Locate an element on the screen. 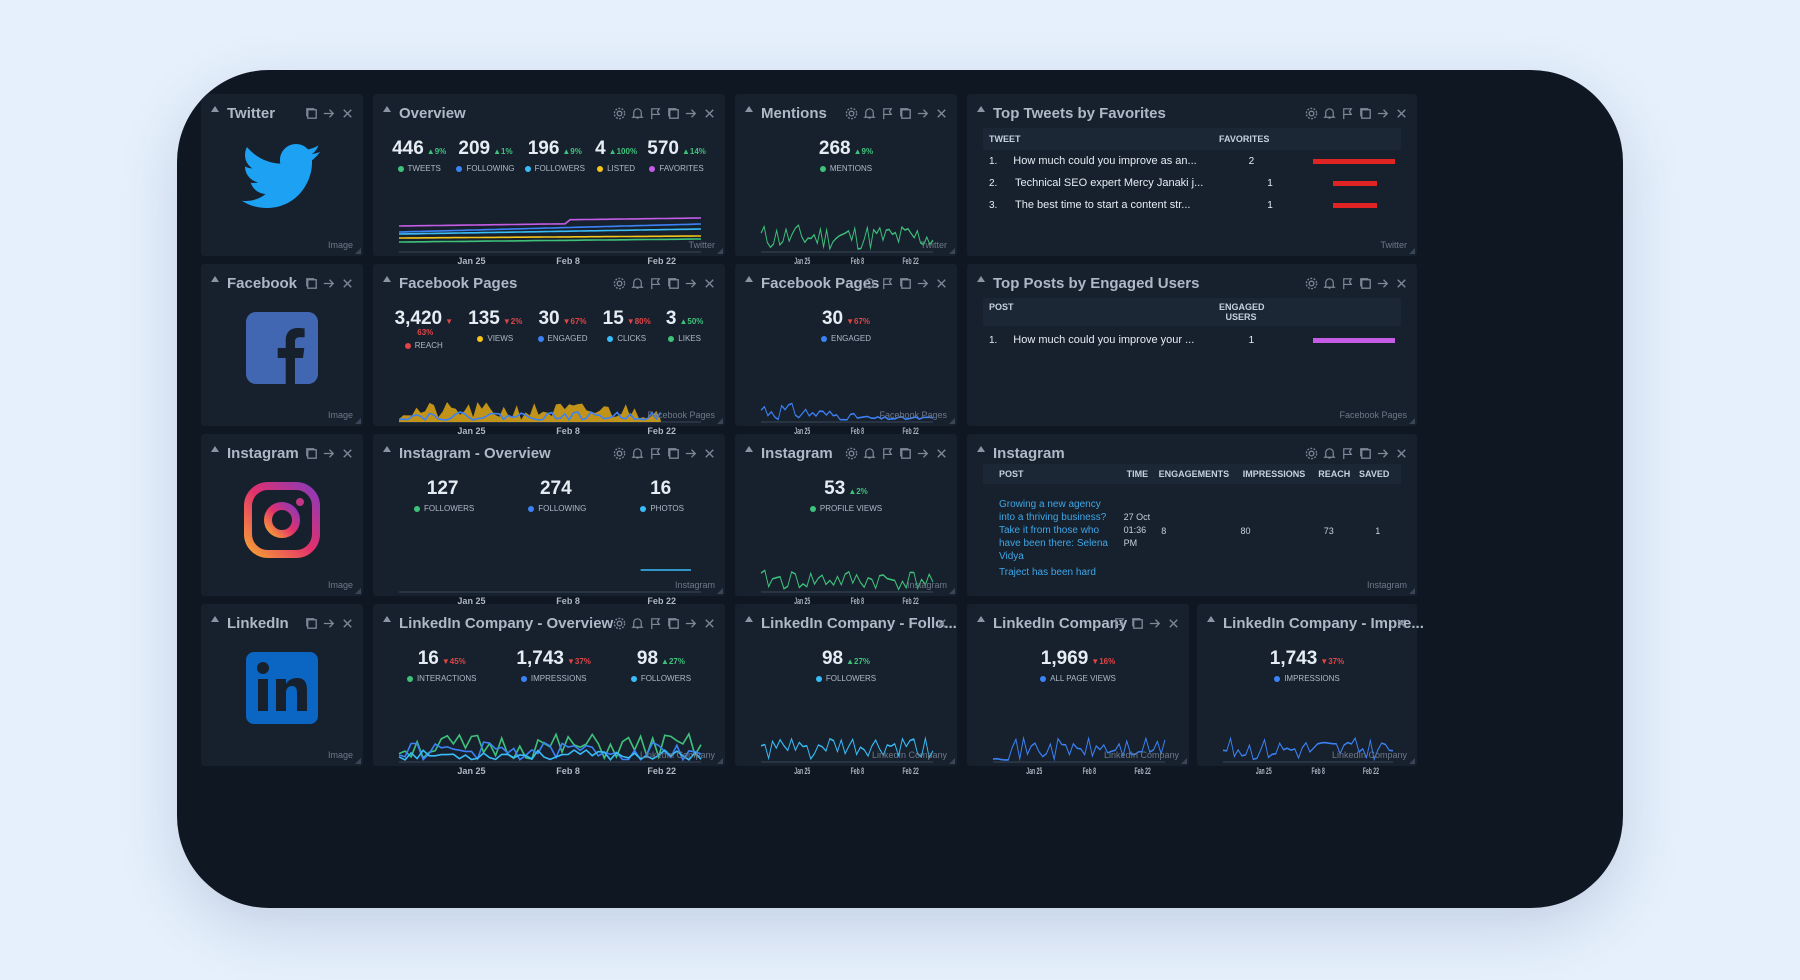 The image size is (1800, 980). widget-header: Facebook Pages is located at coordinates (846, 281).